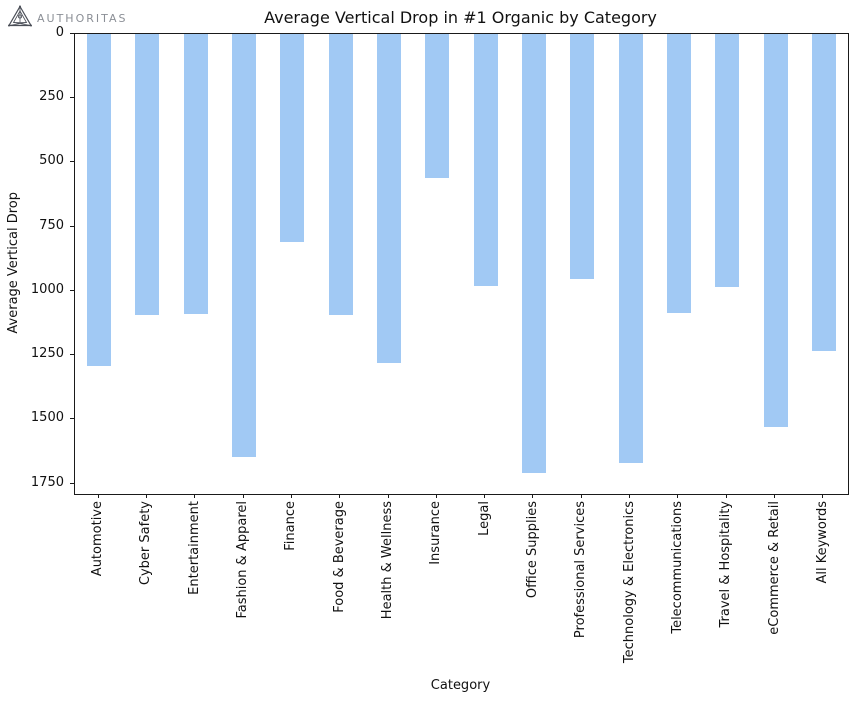 Image resolution: width=858 pixels, height=705 pixels. I want to click on y-tick-label: 250, so click(51, 97).